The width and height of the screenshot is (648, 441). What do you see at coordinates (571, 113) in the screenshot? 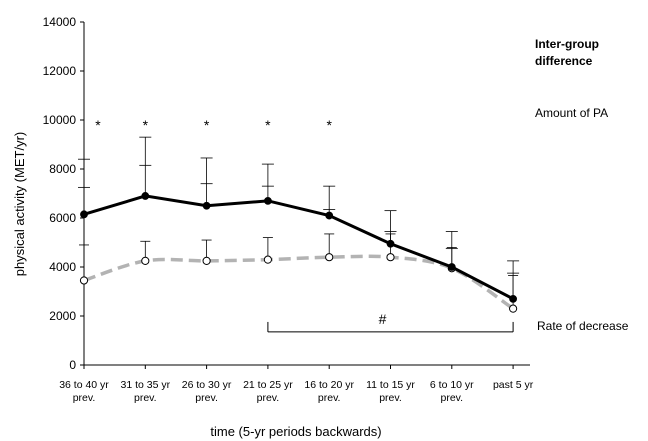
I see `annotation-amount: Amount of PA` at bounding box center [571, 113].